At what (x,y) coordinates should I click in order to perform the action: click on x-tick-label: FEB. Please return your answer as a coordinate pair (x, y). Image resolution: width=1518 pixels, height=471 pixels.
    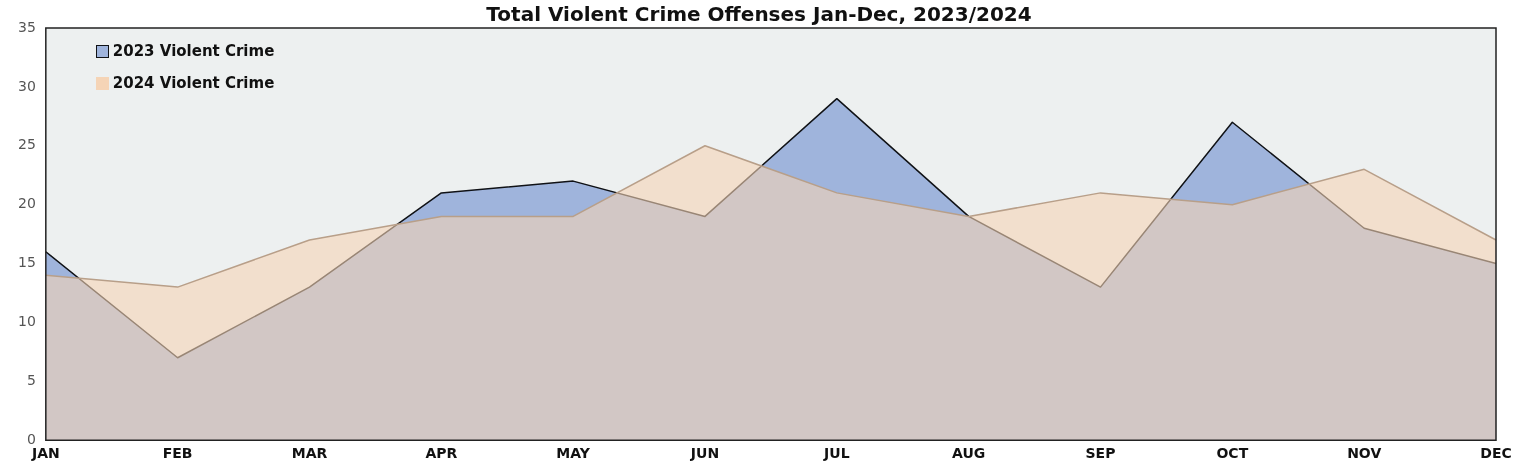
    Looking at the image, I should click on (177, 453).